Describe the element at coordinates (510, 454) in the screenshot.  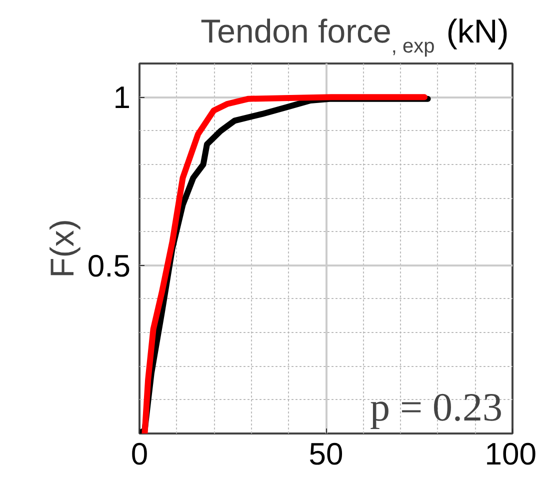
I see `x-tick-label: 100` at that location.